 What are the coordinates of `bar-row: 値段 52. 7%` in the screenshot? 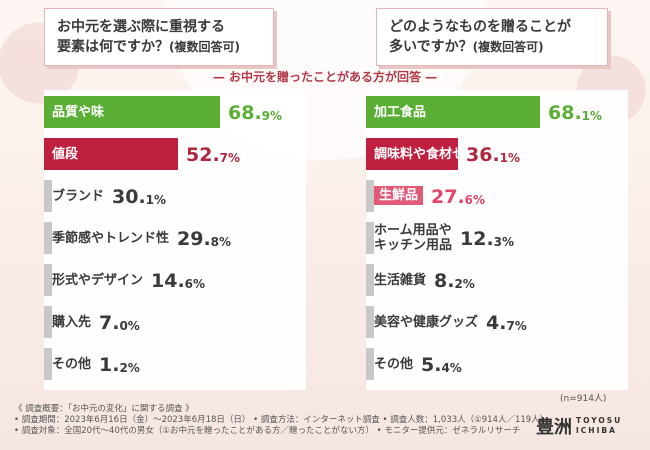 It's located at (175, 154).